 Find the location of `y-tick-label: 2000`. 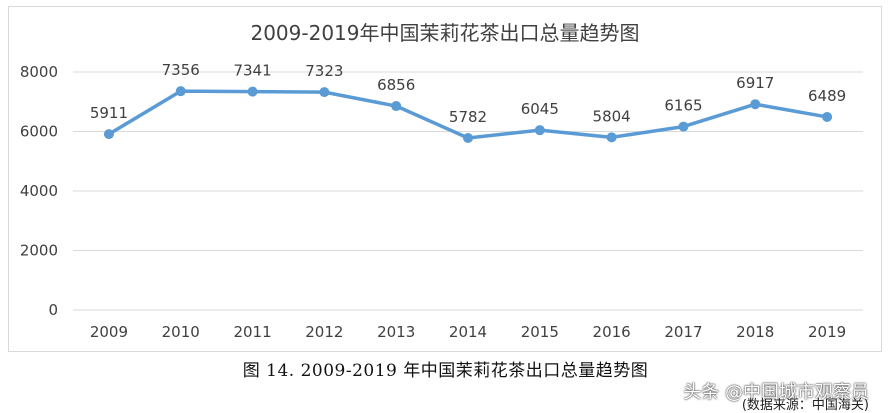

y-tick-label: 2000 is located at coordinates (39, 251).